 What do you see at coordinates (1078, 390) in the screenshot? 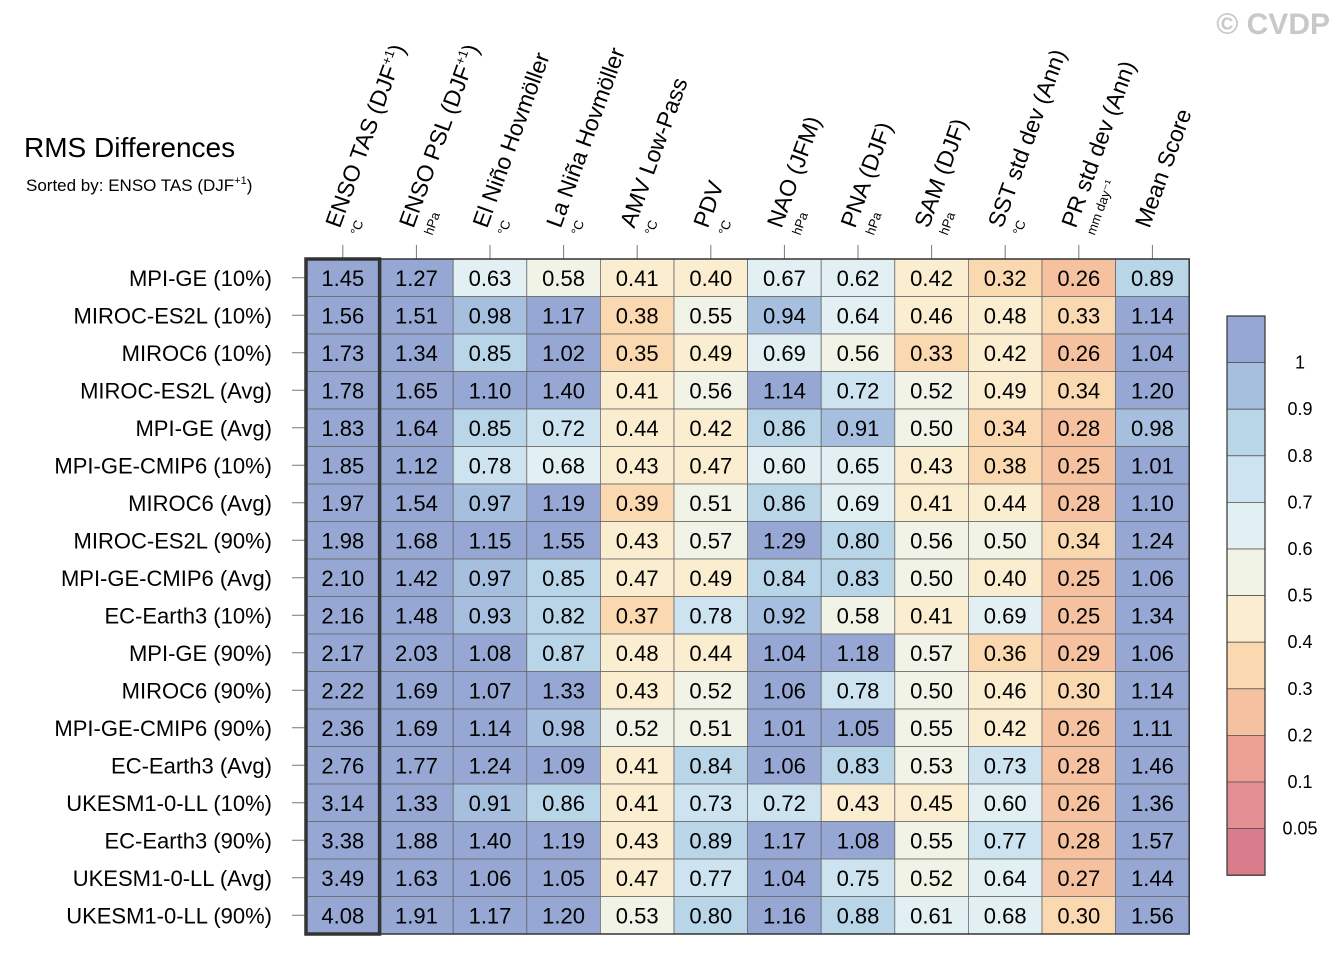
I see `cell-value: 0.34` at bounding box center [1078, 390].